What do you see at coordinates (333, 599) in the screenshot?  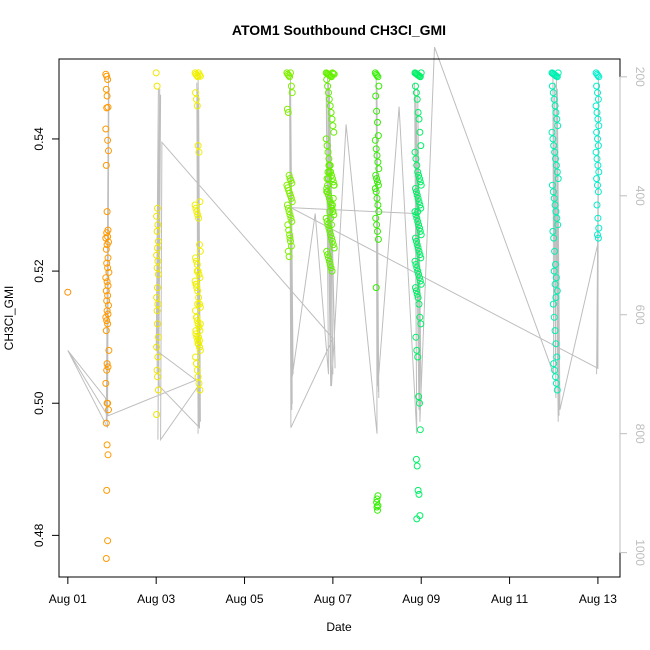 I see `x-tick-label: Aug 07` at bounding box center [333, 599].